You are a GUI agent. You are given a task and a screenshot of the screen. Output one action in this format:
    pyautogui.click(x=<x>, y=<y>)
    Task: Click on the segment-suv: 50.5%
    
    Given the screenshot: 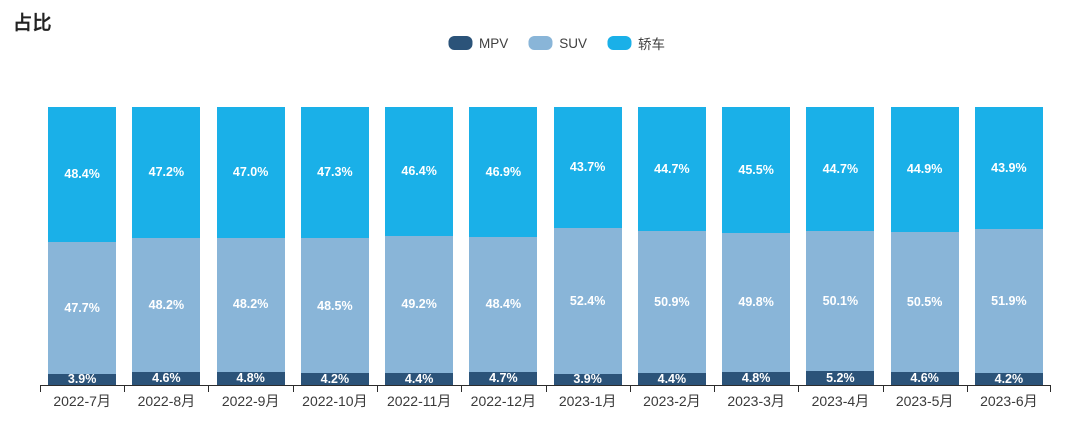 What is the action you would take?
    pyautogui.click(x=924, y=302)
    